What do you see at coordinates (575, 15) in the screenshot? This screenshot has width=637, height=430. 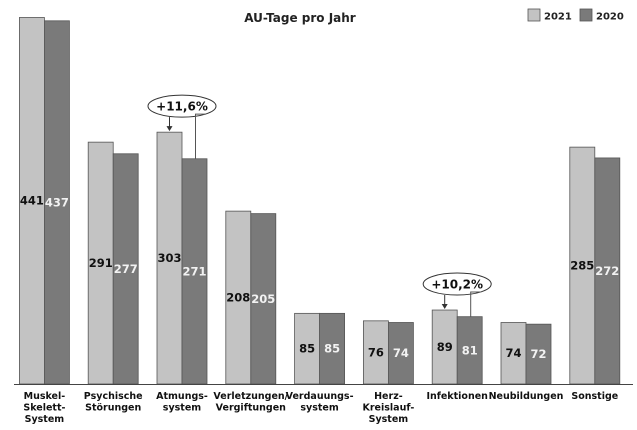 I see `legend: 2021 2020` at bounding box center [575, 15].